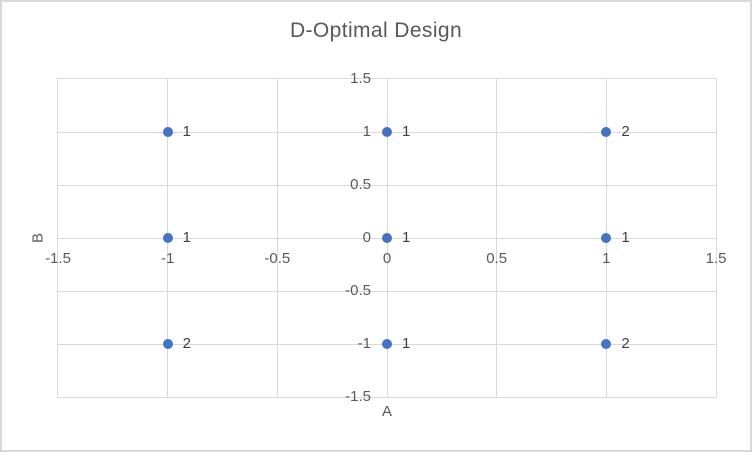 The height and width of the screenshot is (452, 752). What do you see at coordinates (360, 185) in the screenshot?
I see `y-tick-label: 0.5` at bounding box center [360, 185].